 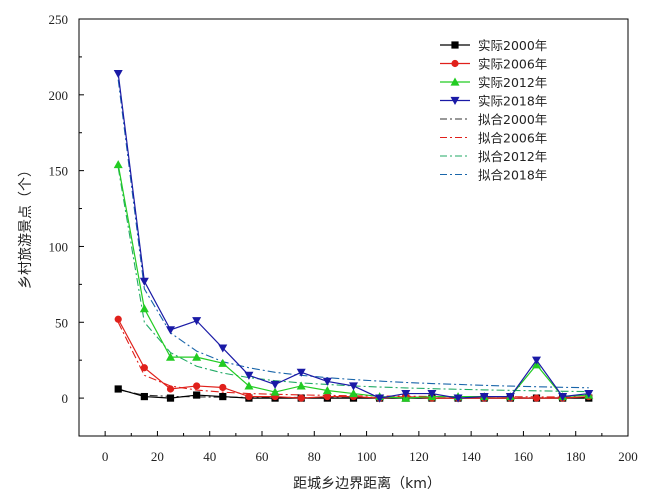 What do you see at coordinates (512, 64) in the screenshot?
I see `legend-label: 实际2006年` at bounding box center [512, 64].